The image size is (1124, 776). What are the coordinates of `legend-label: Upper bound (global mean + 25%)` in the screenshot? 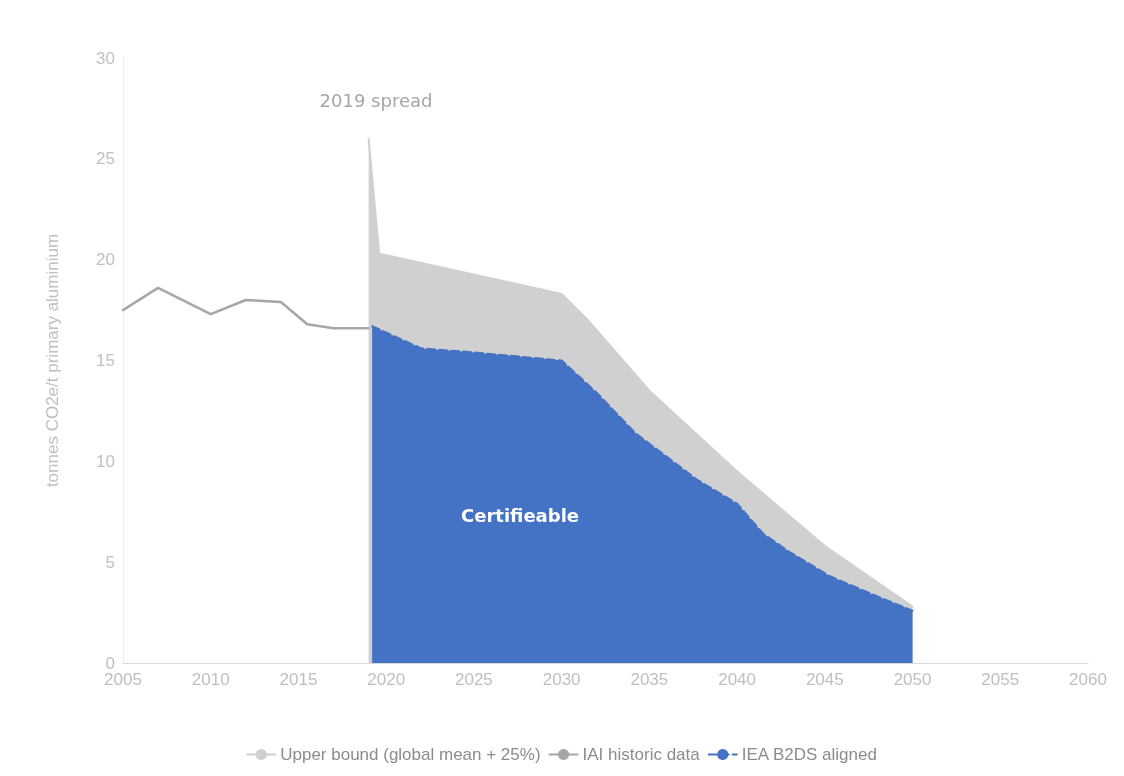 It's located at (410, 754).